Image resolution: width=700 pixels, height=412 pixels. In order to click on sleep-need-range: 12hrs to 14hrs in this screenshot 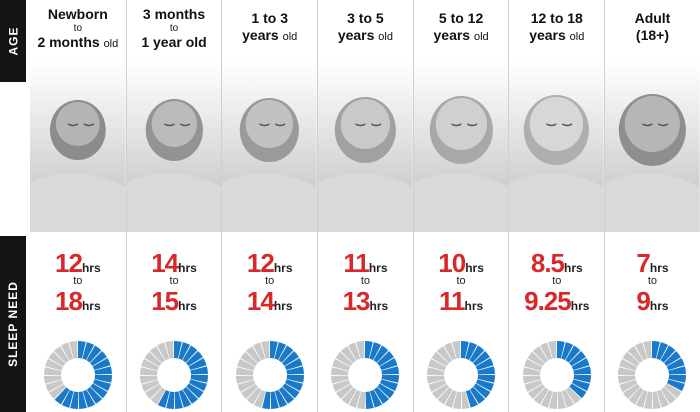, I will do `click(269, 290)`.